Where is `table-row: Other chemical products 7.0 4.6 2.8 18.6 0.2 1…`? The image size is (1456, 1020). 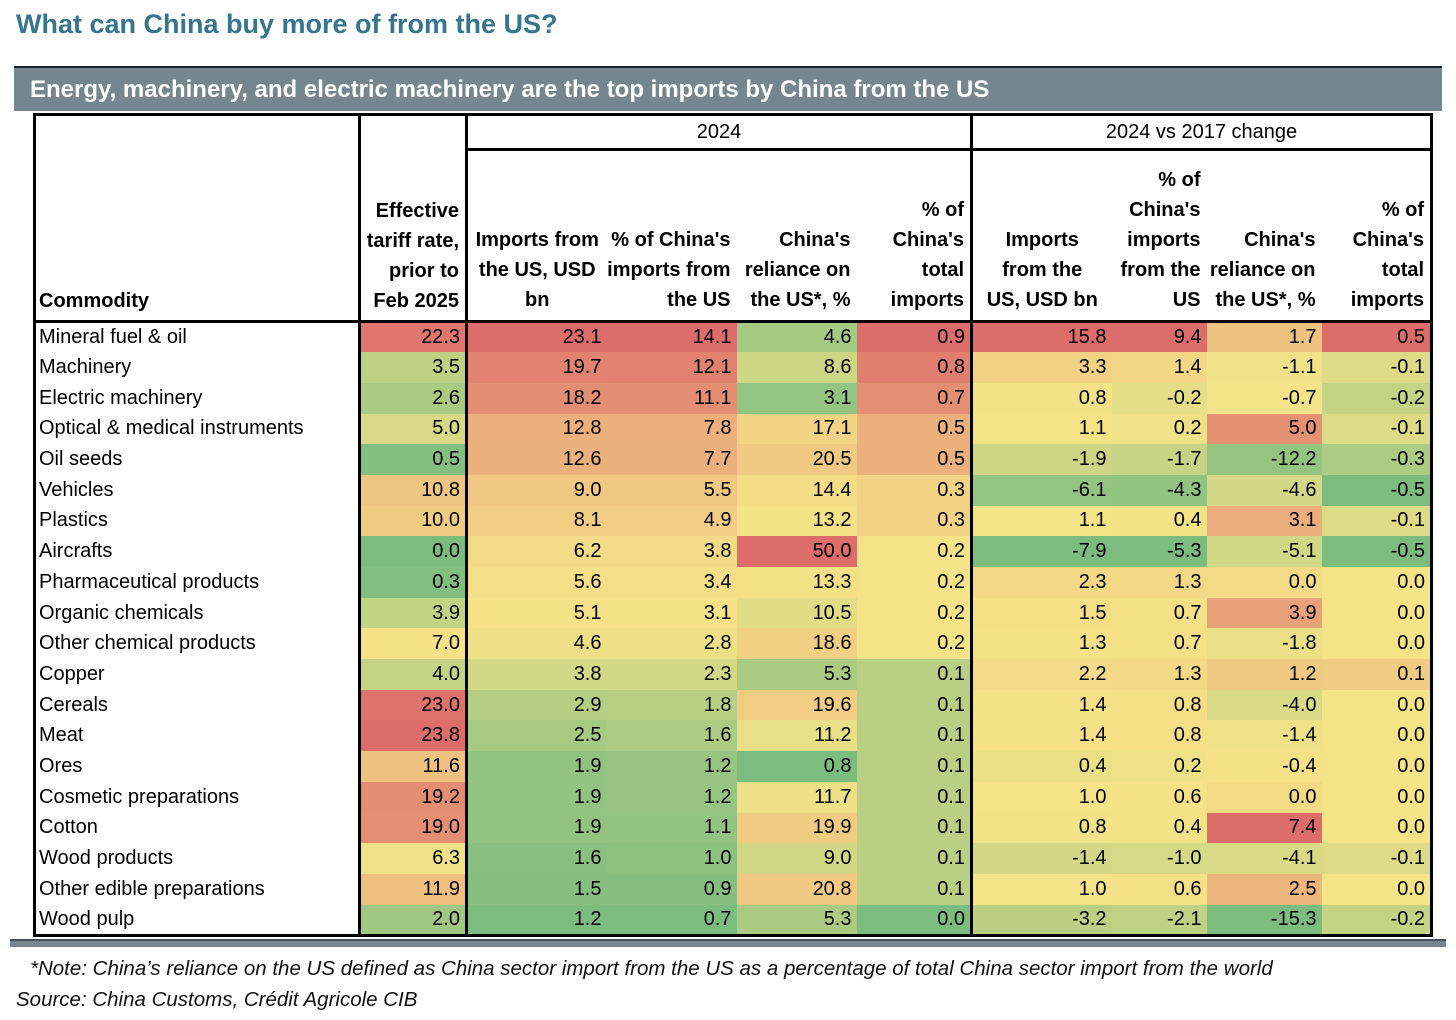 table-row: Other chemical products 7.0 4.6 2.8 18.6 0.2 1… is located at coordinates (733, 644).